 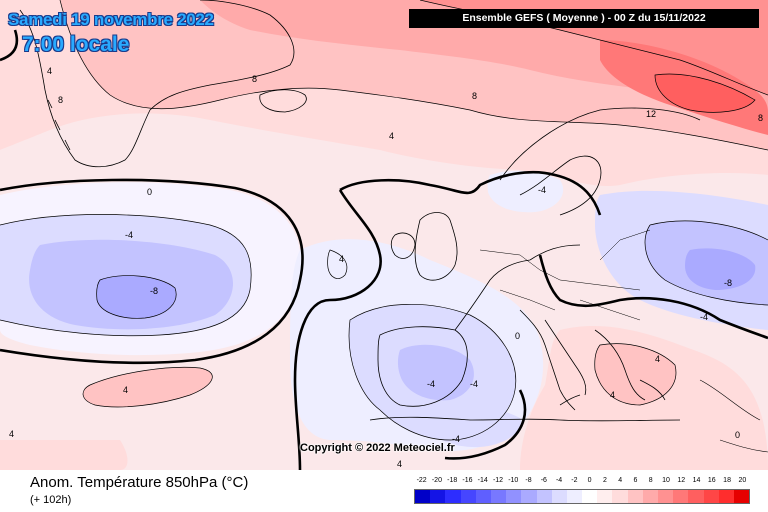 What do you see at coordinates (681, 480) in the screenshot?
I see `legend-tick-label: 12` at bounding box center [681, 480].